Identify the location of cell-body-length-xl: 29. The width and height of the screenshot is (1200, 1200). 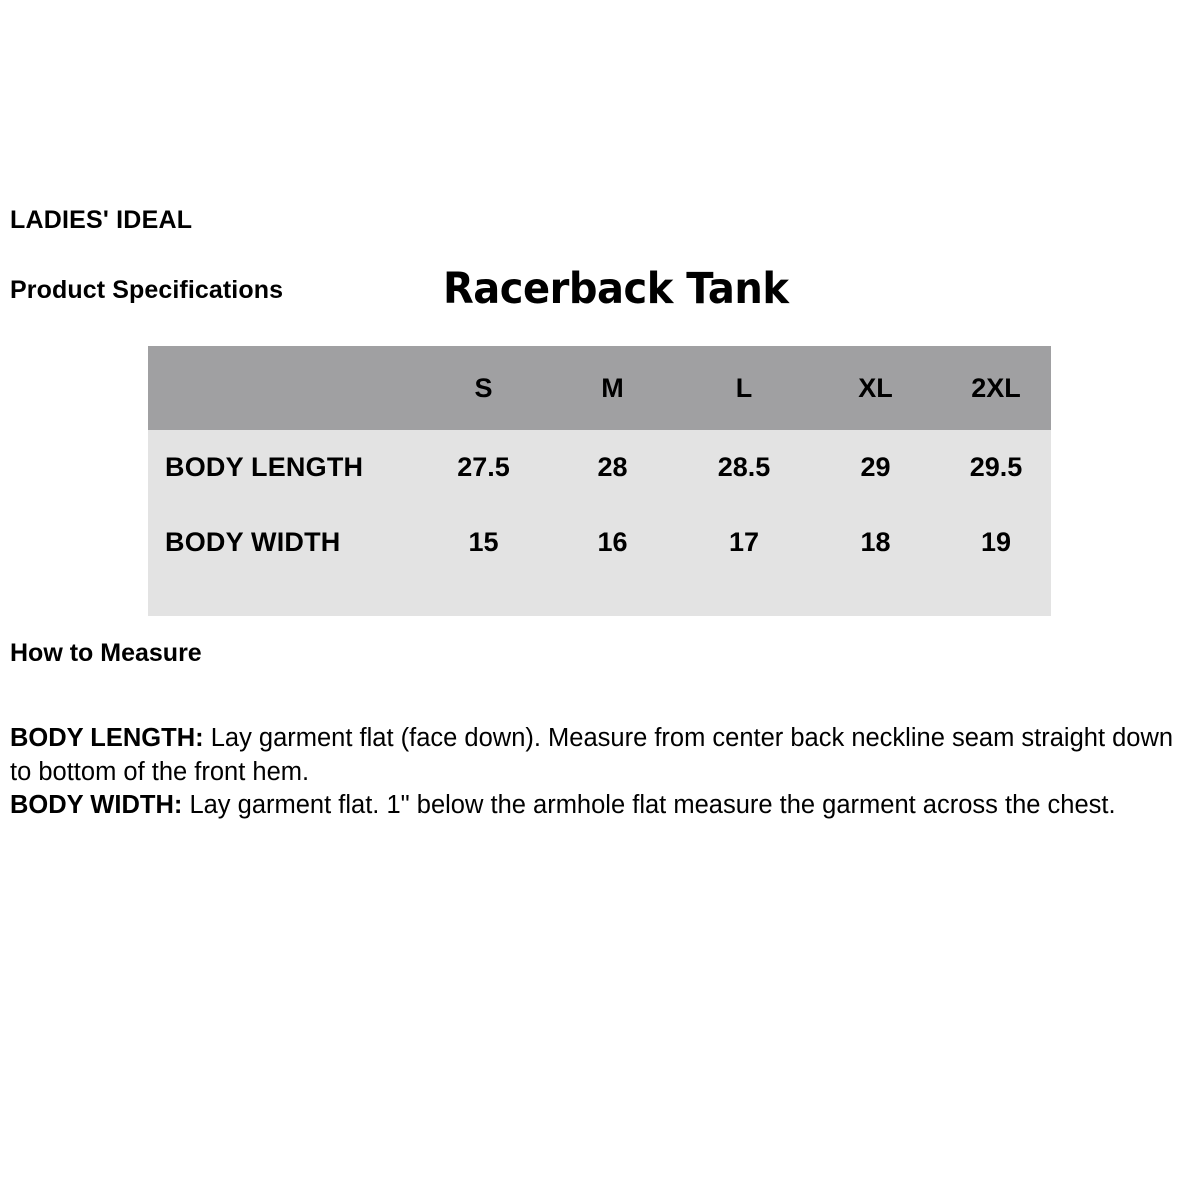
(875, 467).